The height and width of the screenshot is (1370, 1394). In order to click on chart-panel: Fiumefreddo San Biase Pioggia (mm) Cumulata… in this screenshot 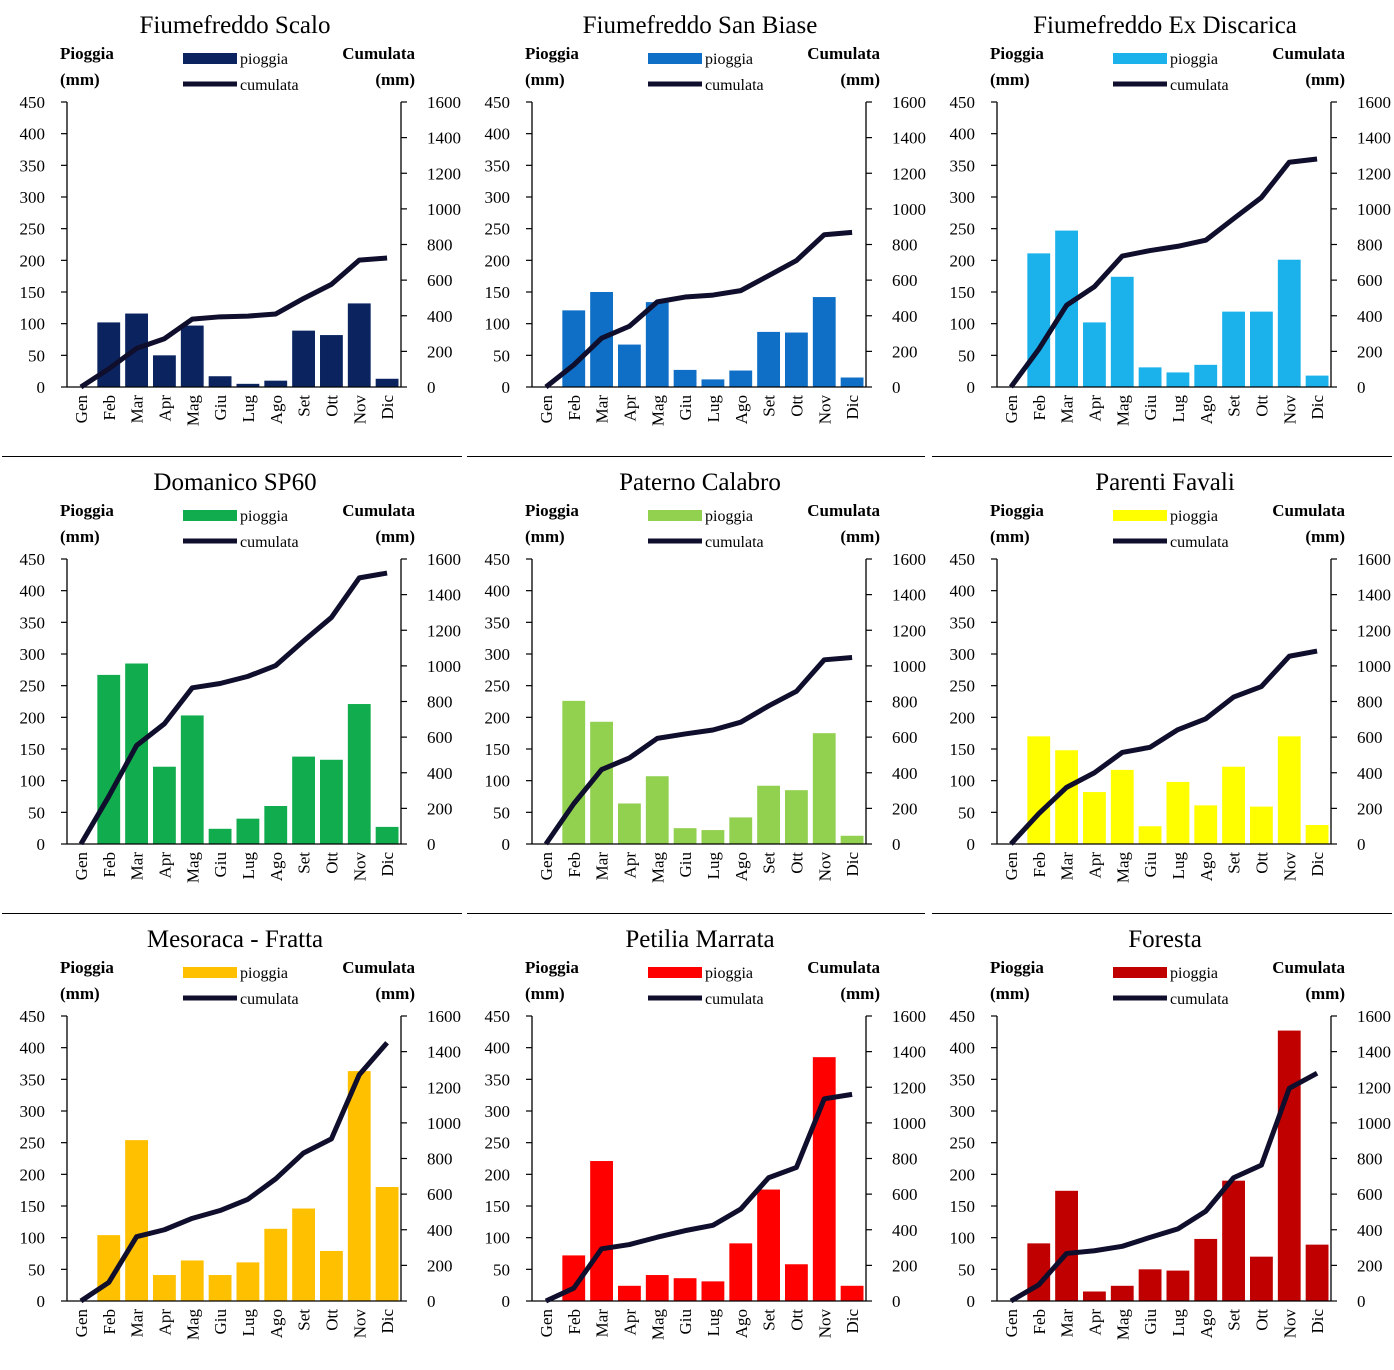, I will do `click(697, 228)`.